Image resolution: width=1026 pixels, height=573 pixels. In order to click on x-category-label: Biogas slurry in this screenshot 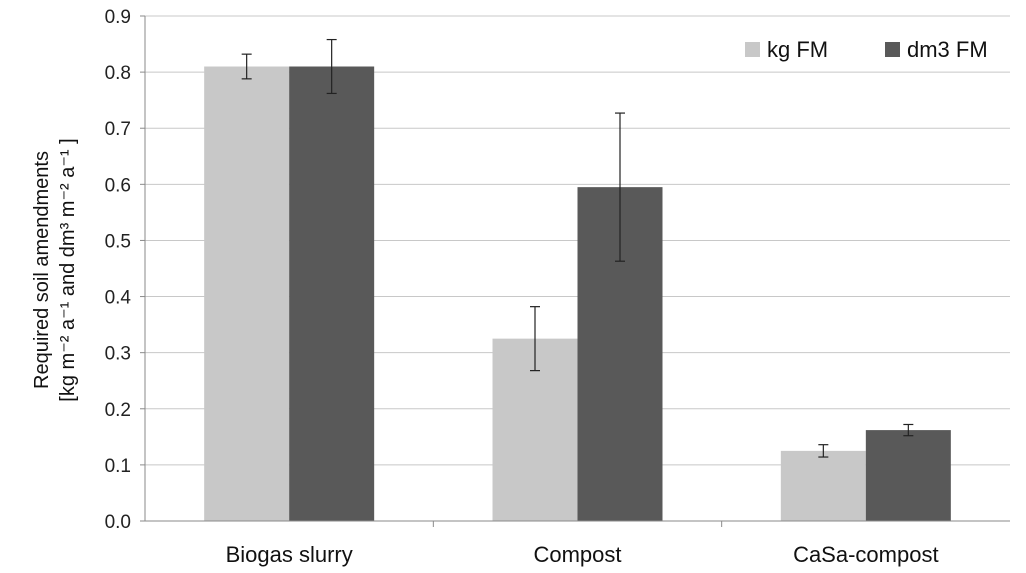, I will do `click(289, 554)`.